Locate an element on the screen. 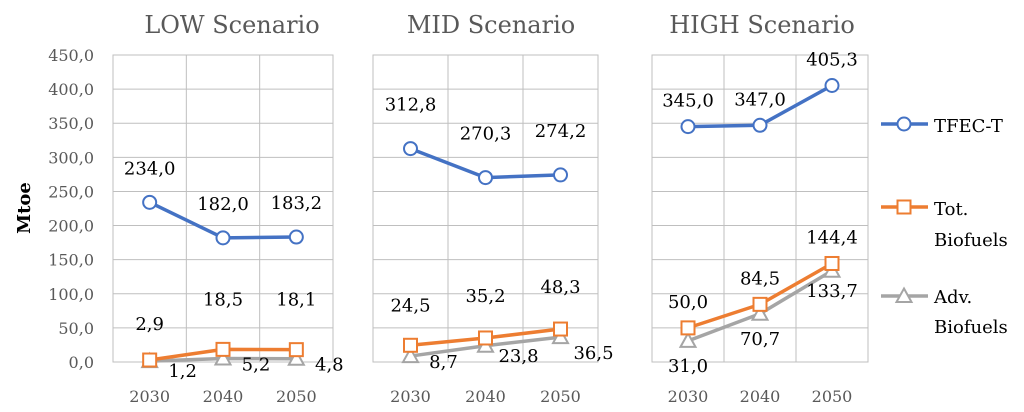  panel-title: HIGH Scenario is located at coordinates (762, 25).